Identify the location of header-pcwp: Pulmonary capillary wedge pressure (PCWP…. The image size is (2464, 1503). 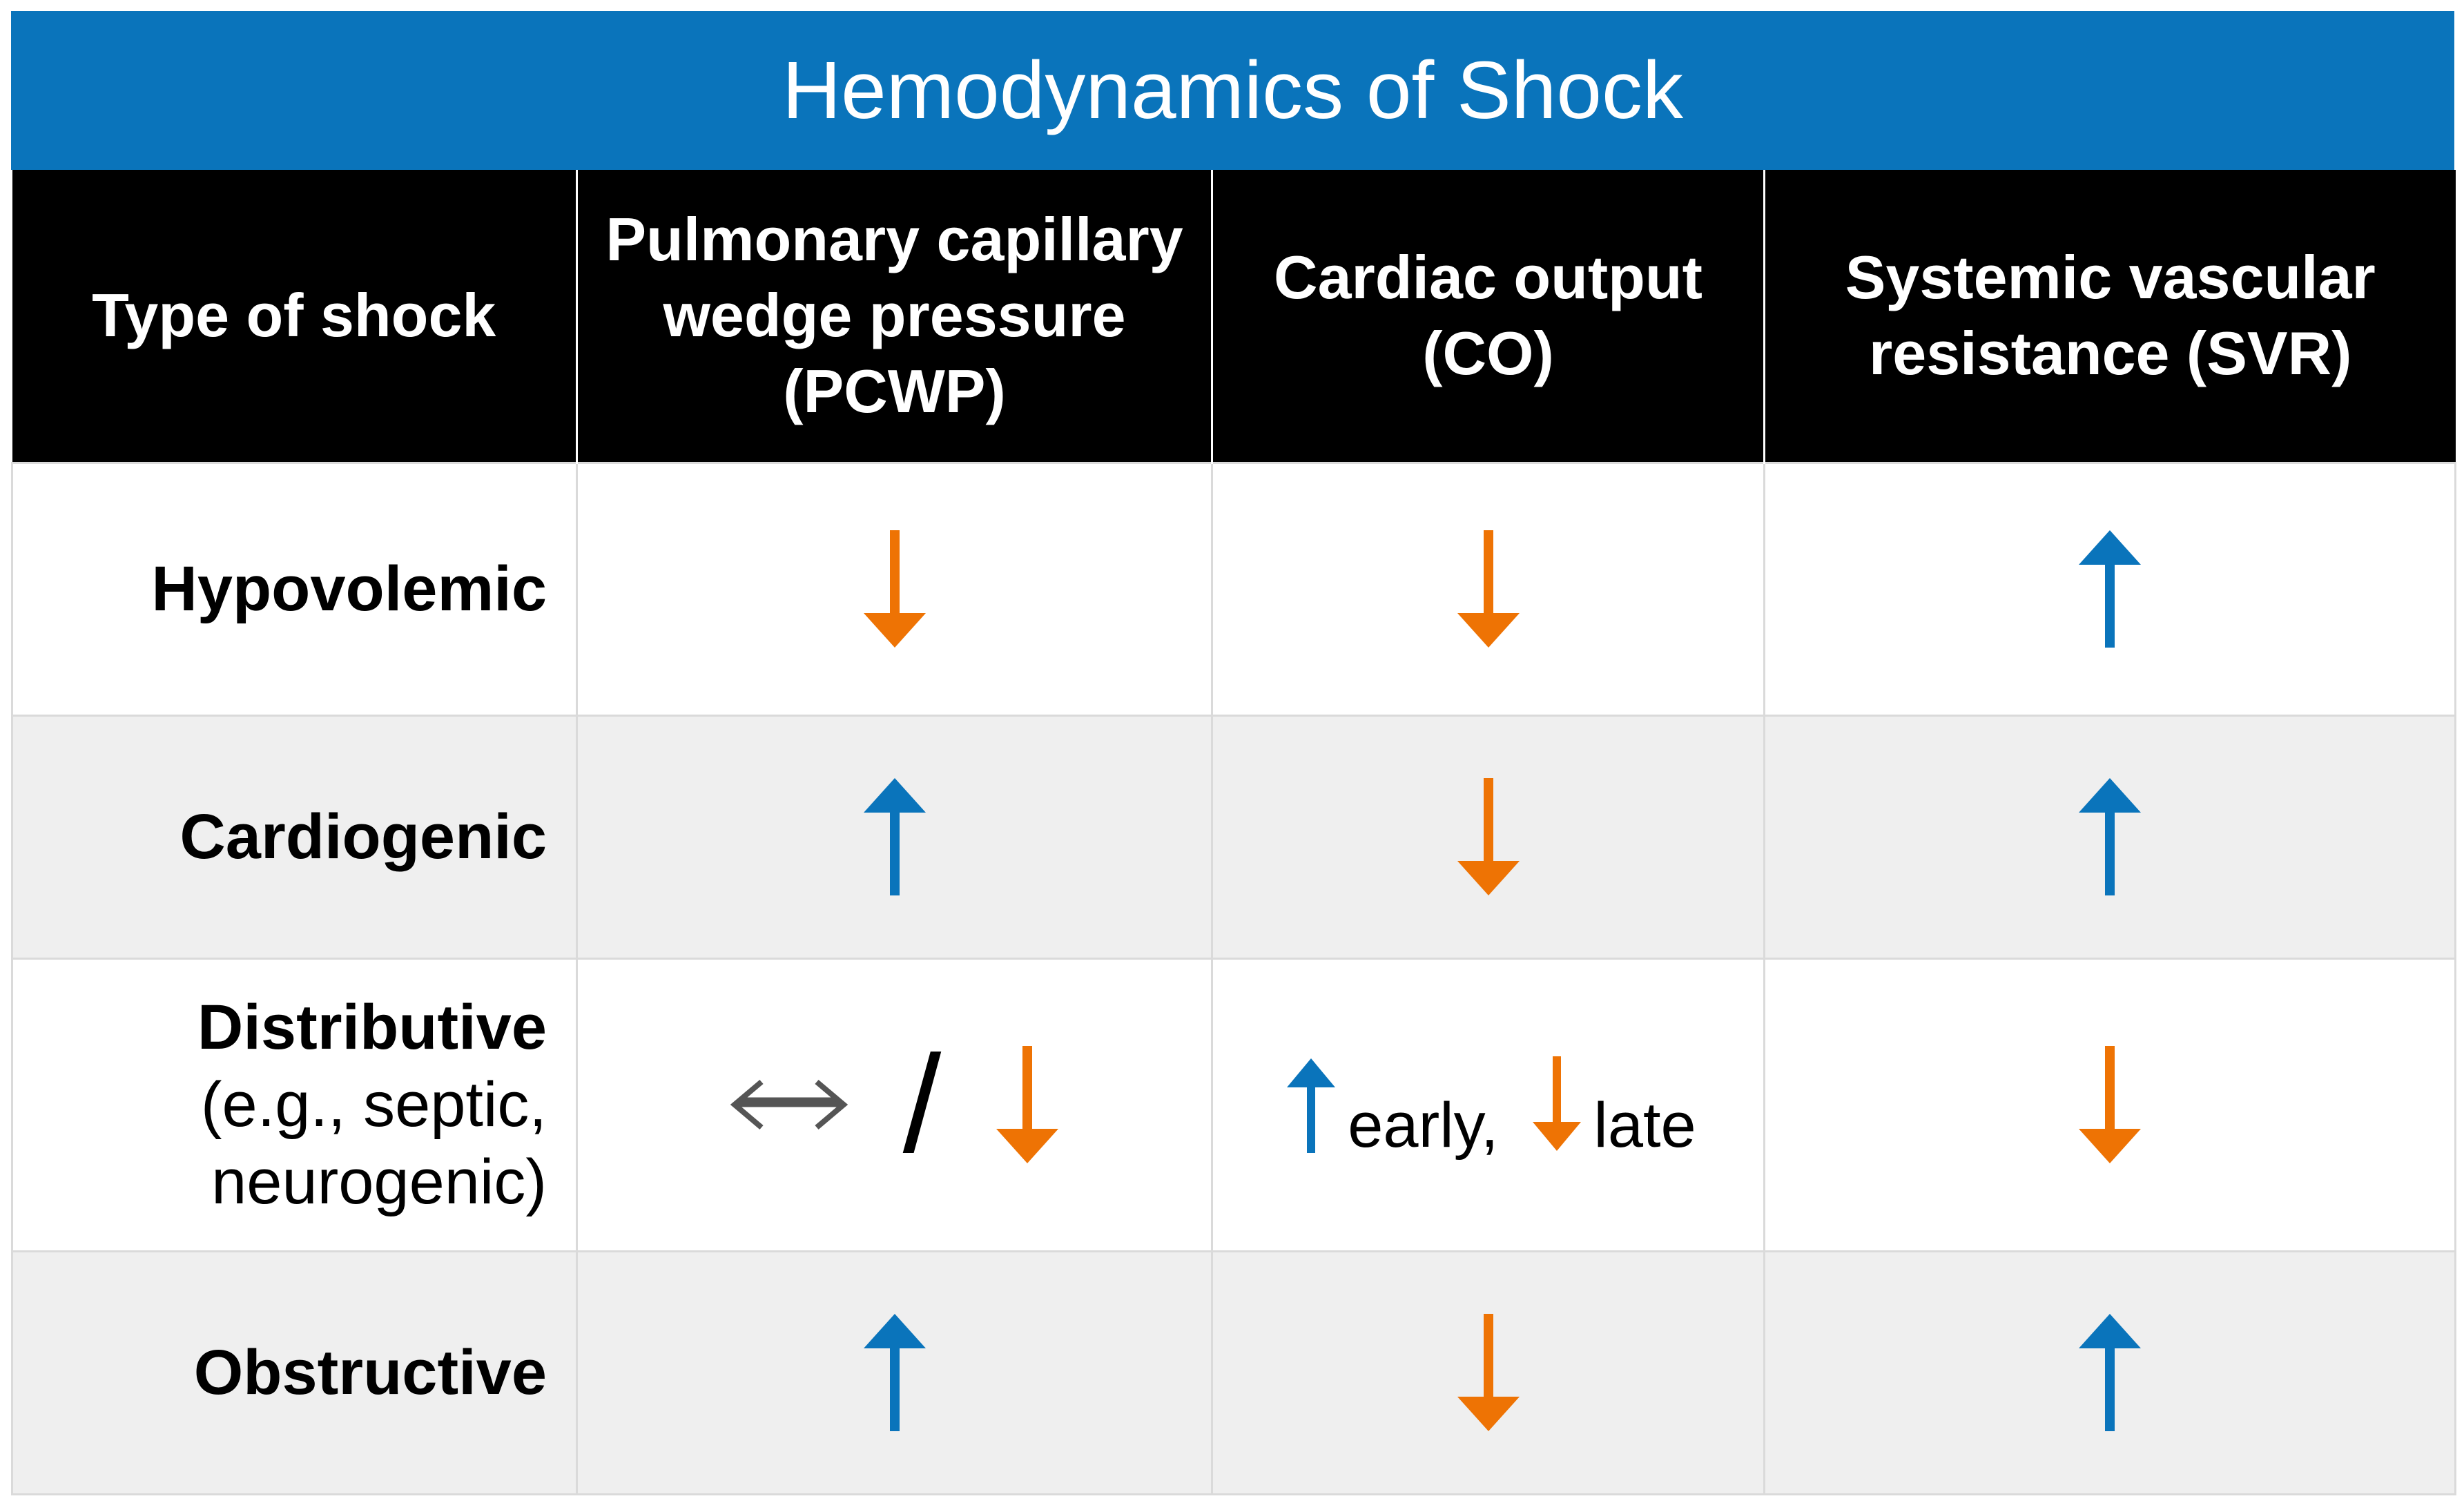
(894, 316).